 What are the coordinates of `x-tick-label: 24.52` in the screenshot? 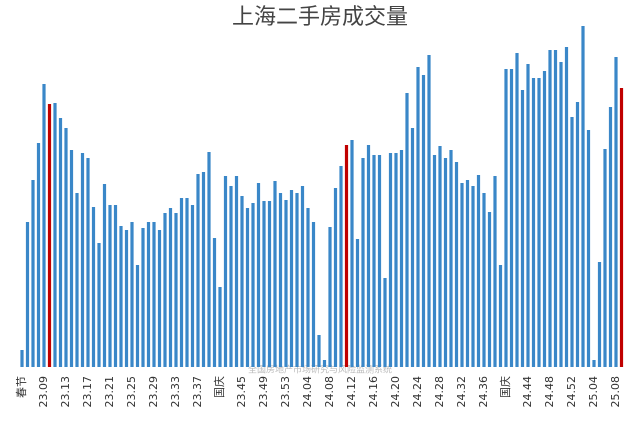 It's located at (571, 392).